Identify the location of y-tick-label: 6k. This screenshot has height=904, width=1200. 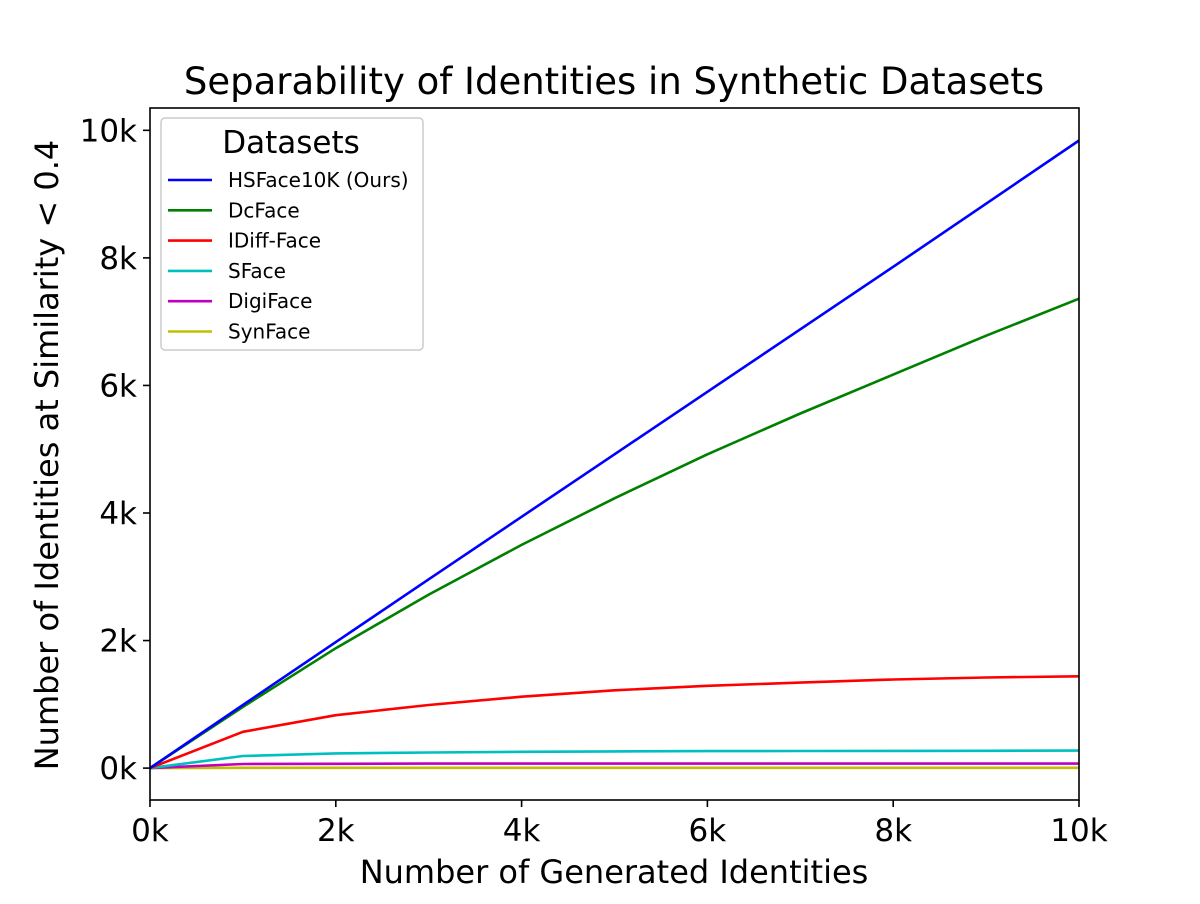
(118, 386).